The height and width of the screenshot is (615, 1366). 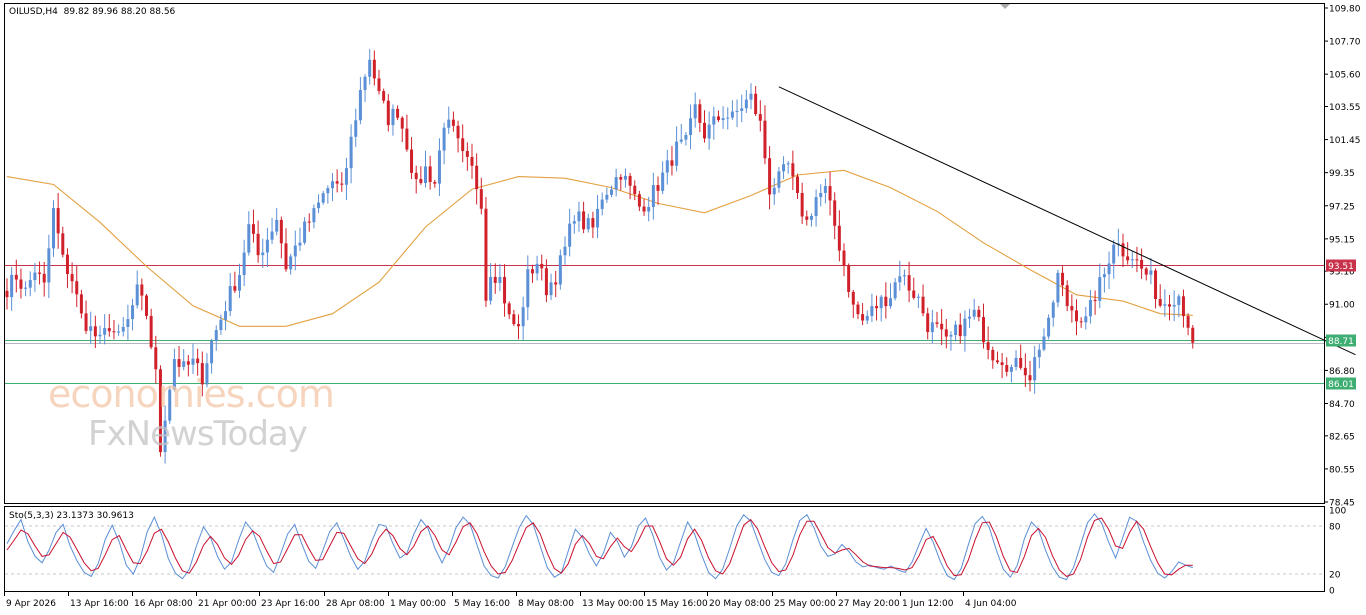 I want to click on y-tick-label: 97.25, so click(x=1342, y=207).